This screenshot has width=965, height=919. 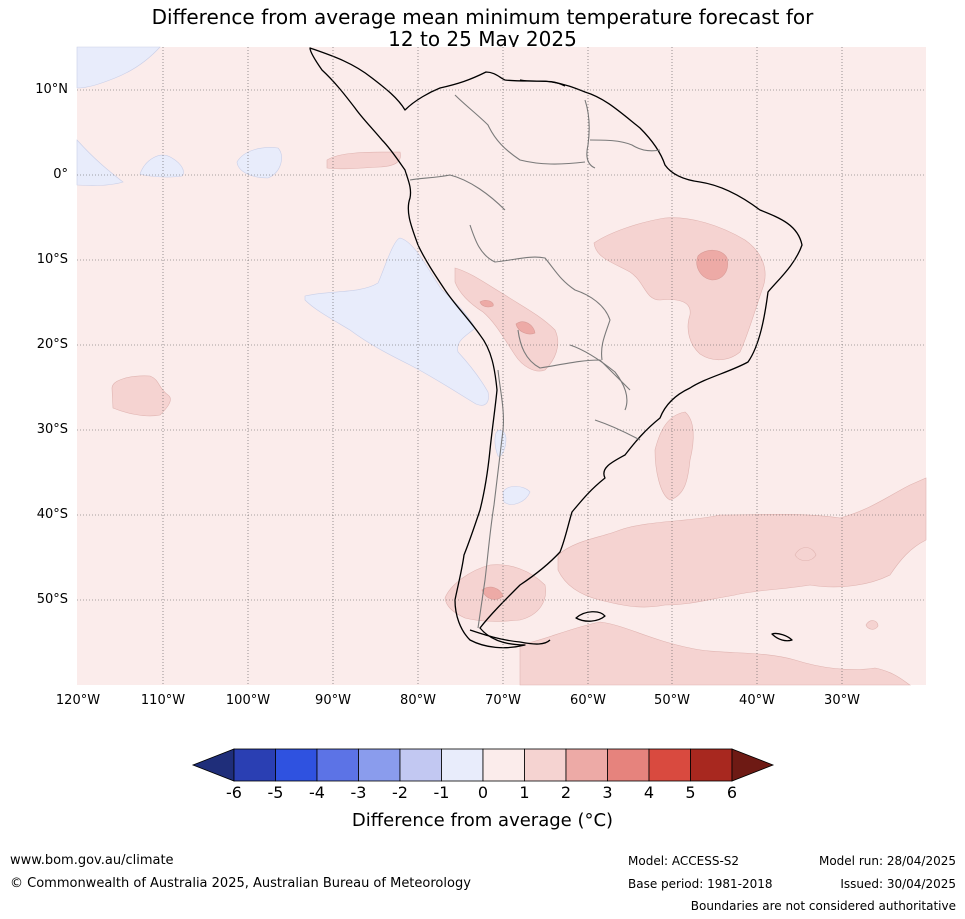 I want to click on lon-label-40w: 40°W, so click(x=757, y=700).